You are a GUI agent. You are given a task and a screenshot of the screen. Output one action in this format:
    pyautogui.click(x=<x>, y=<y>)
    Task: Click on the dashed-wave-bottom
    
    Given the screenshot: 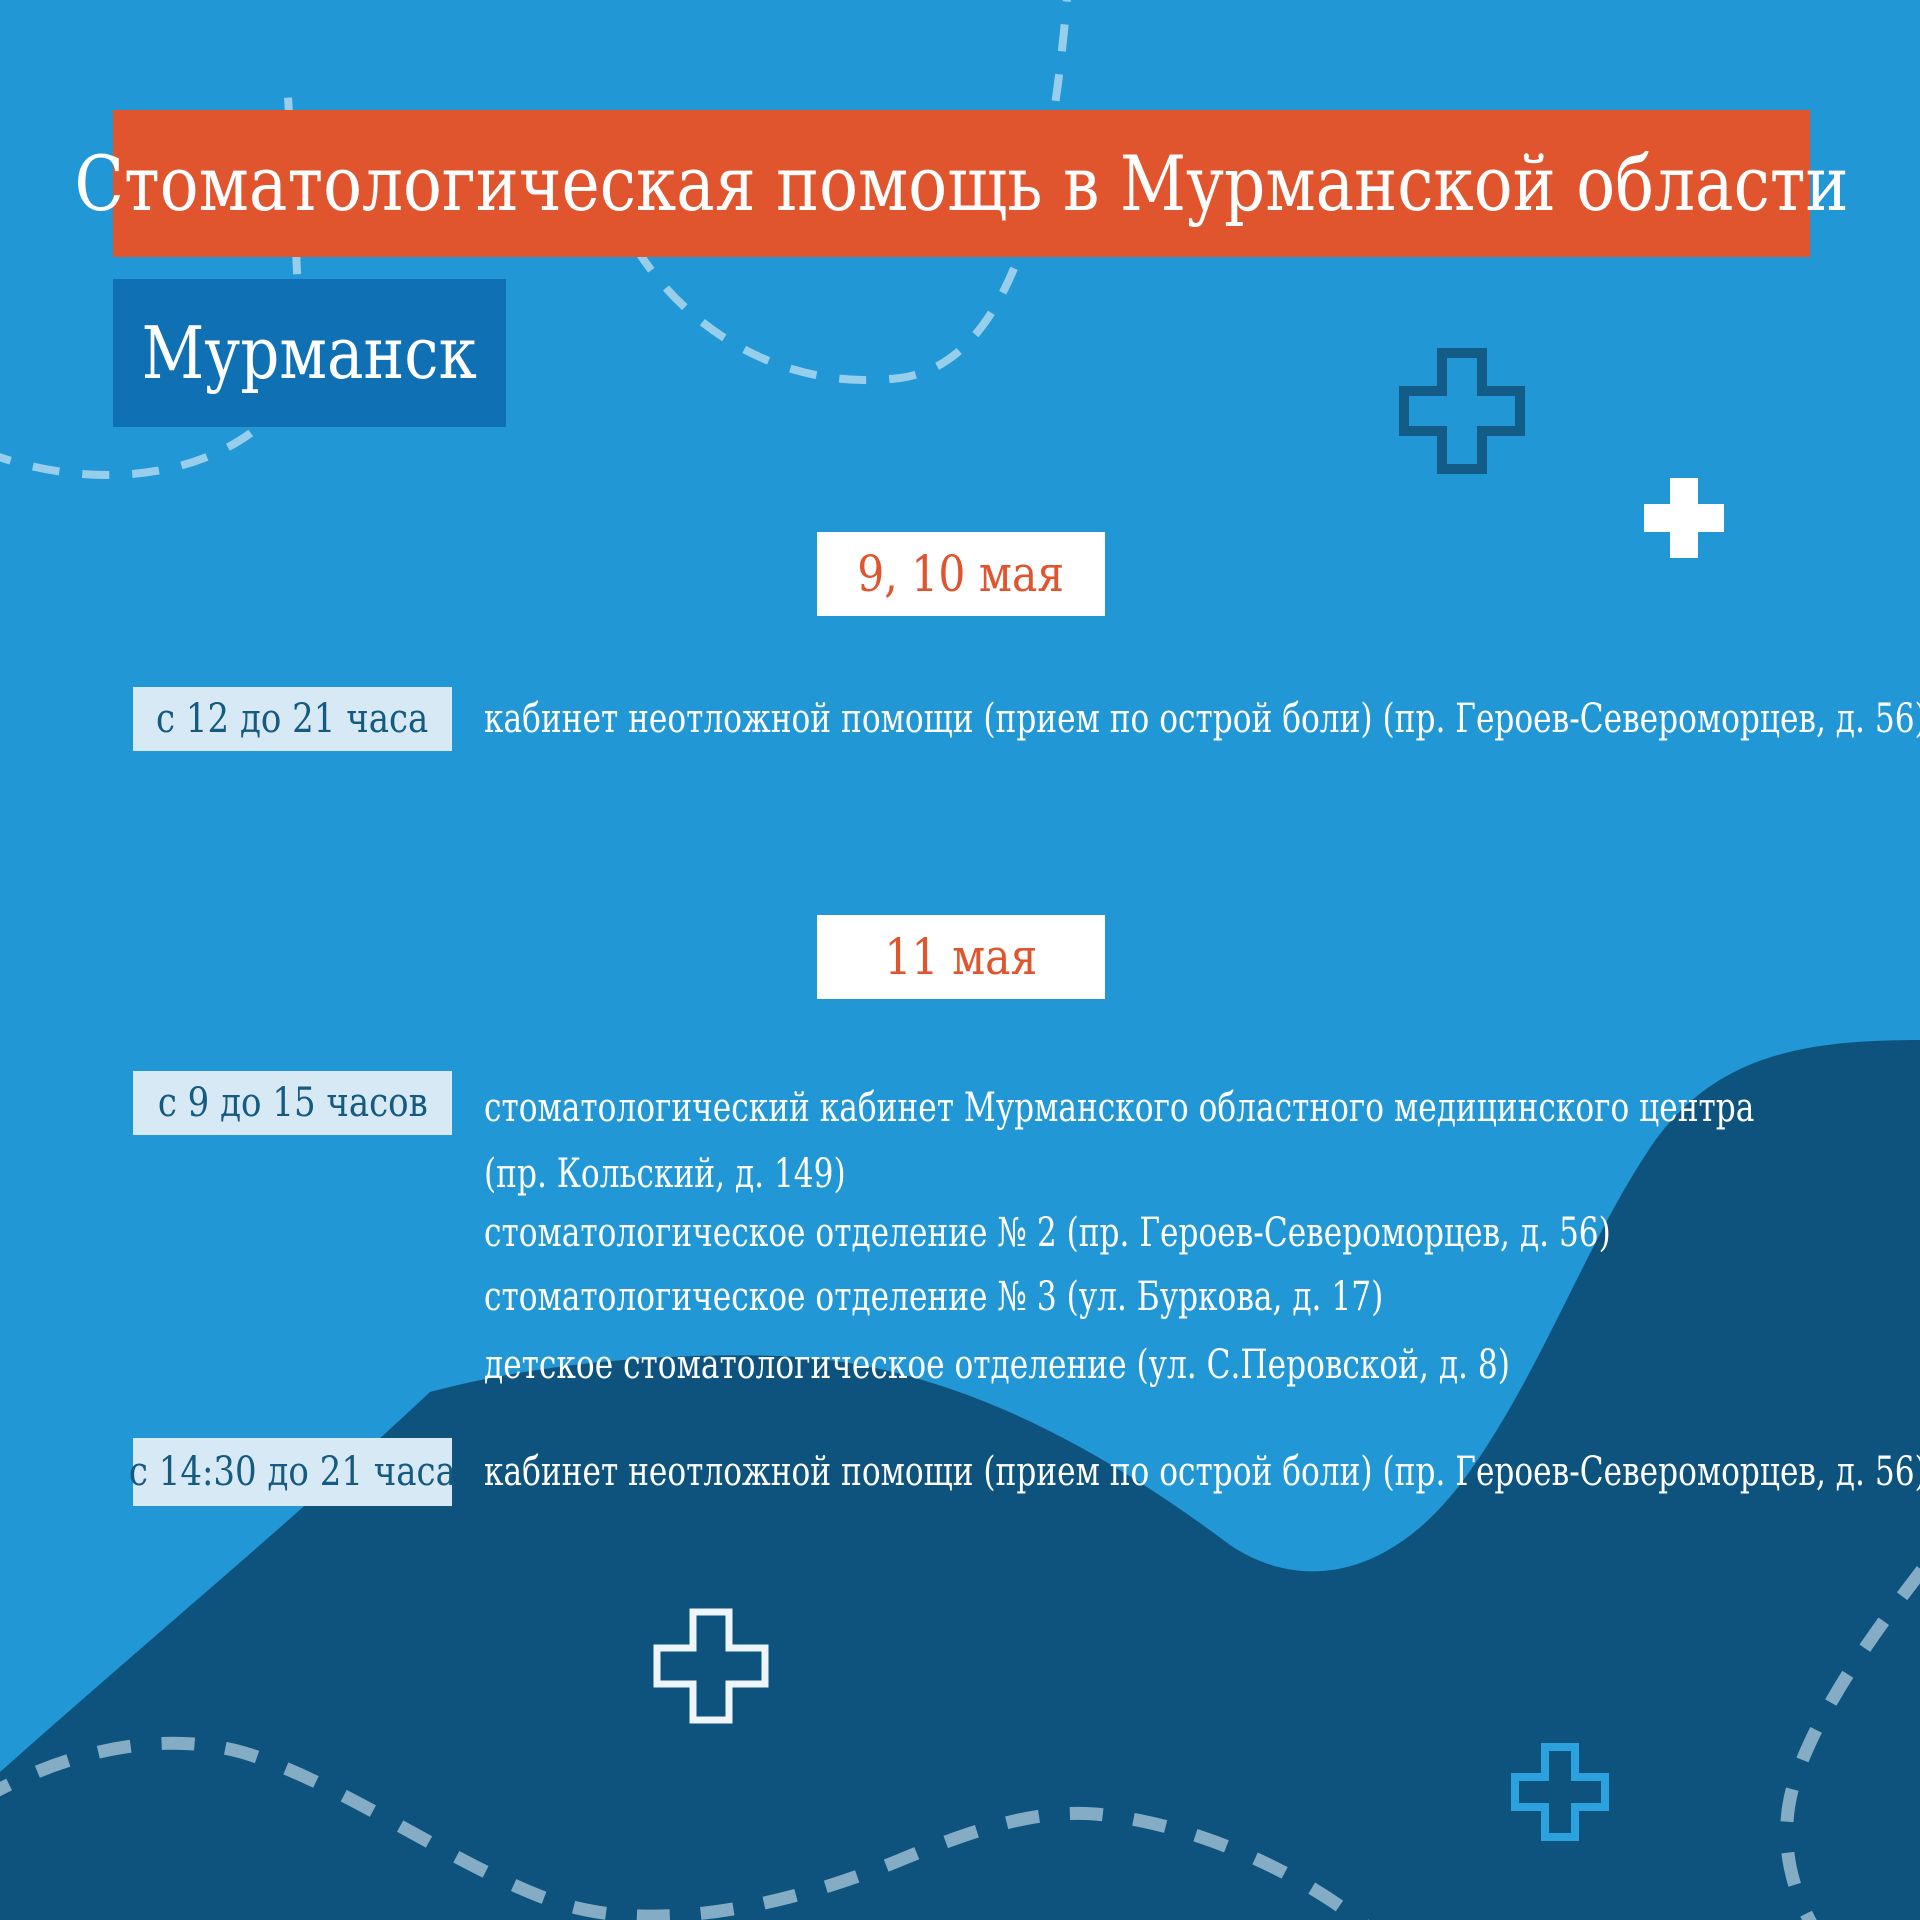 What is the action you would take?
    pyautogui.click(x=685, y=1828)
    